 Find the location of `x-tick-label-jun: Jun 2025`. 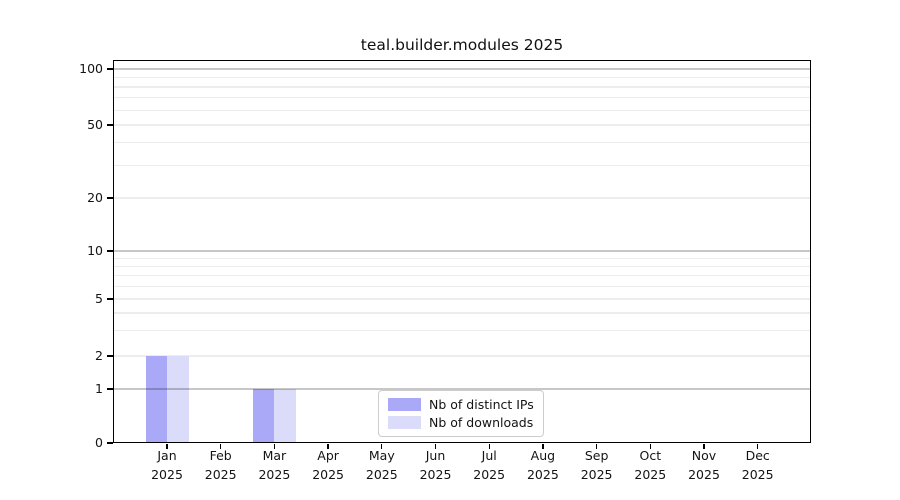

x-tick-label-jun: Jun 2025 is located at coordinates (436, 465).